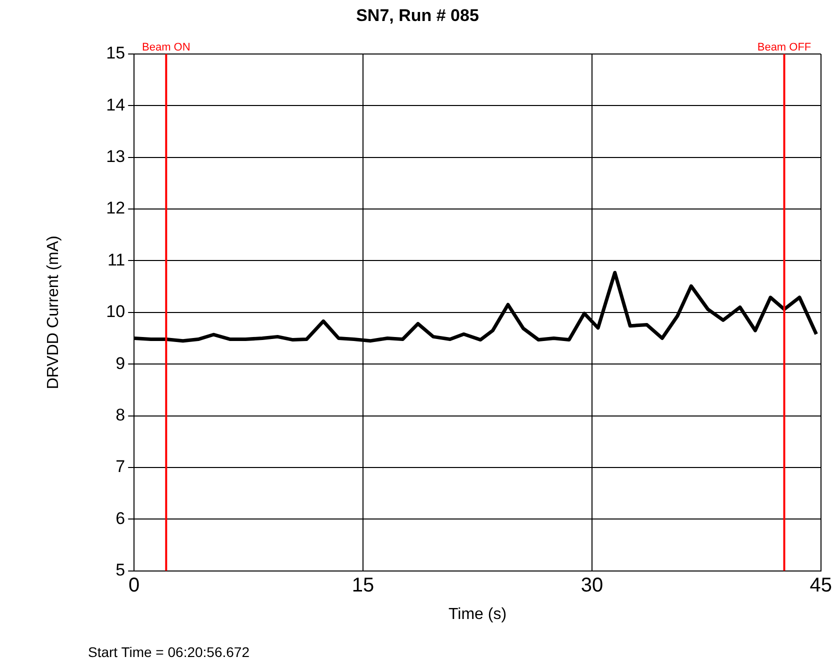  Describe the element at coordinates (53, 313) in the screenshot. I see `y-axis-title: DRVDD Current (mA)` at that location.